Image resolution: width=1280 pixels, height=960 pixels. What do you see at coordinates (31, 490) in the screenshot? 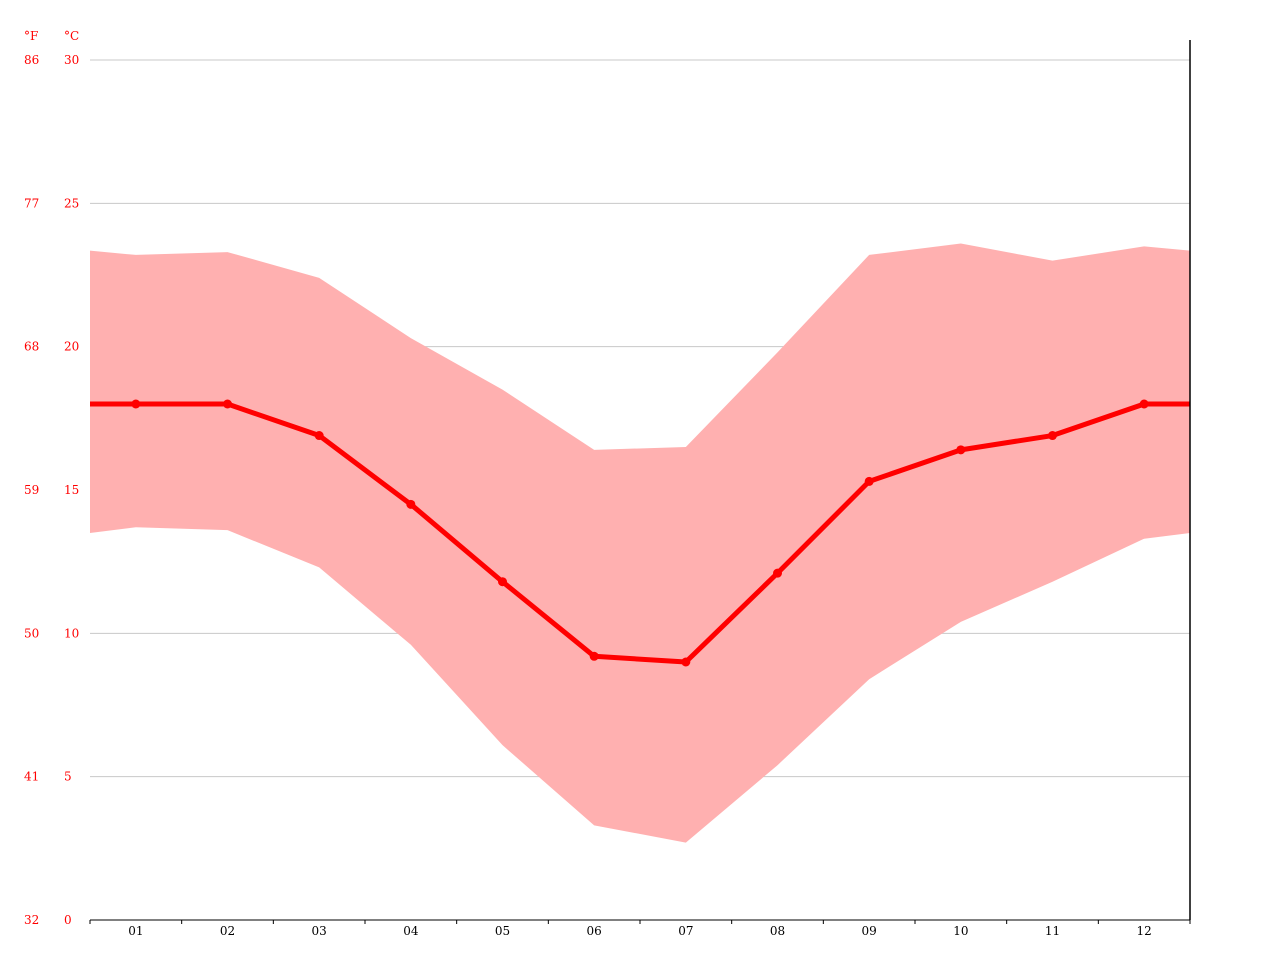
I see `y-tick-label-fahrenheit: 59` at bounding box center [31, 490].